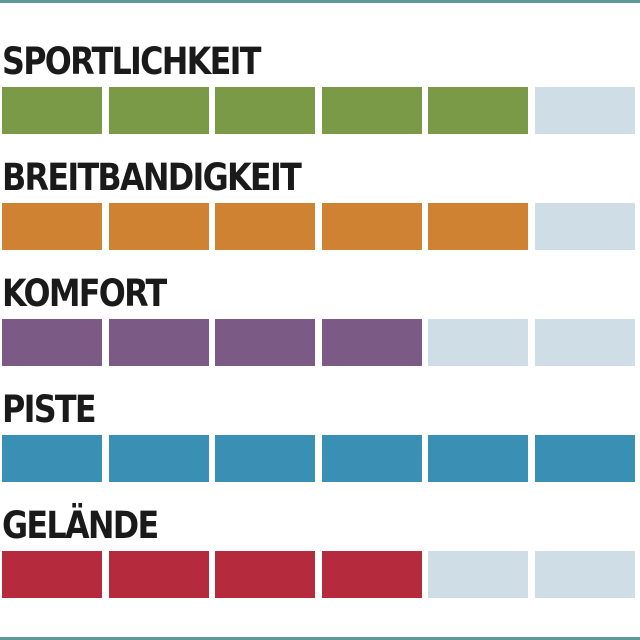 Image resolution: width=640 pixels, height=640 pixels. I want to click on rating-row: SPORTLICHKEIT, so click(320, 87).